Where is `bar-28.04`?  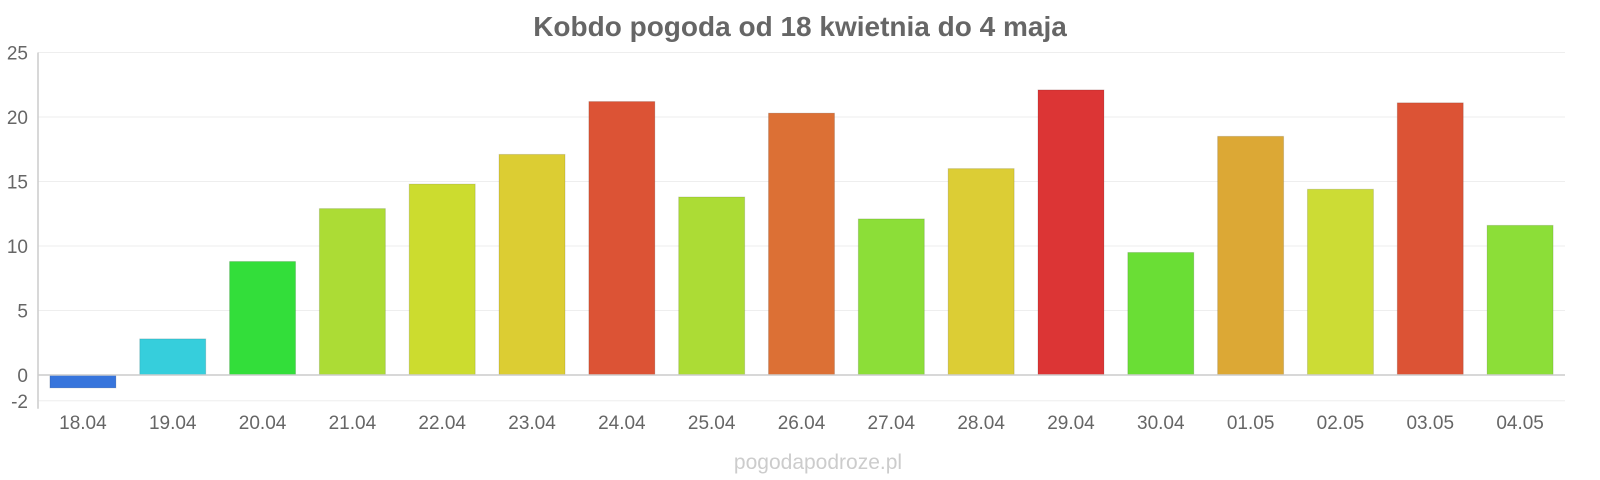
bar-28.04 is located at coordinates (981, 272).